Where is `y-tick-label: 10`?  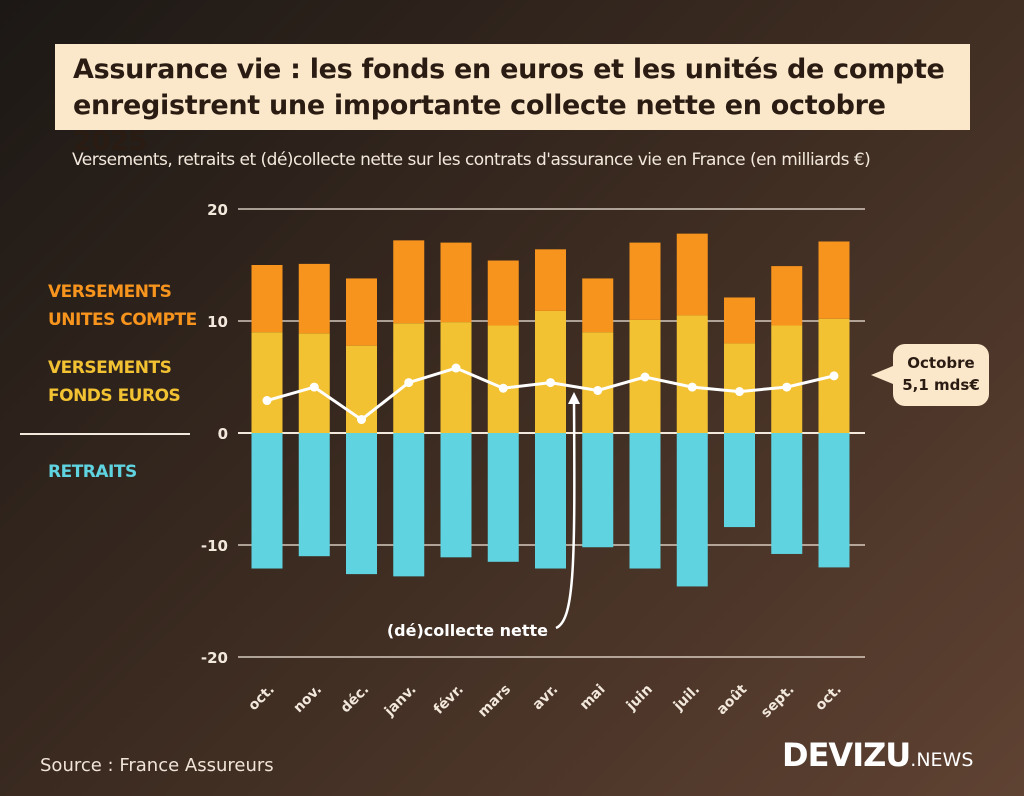
y-tick-label: 10 is located at coordinates (217, 322).